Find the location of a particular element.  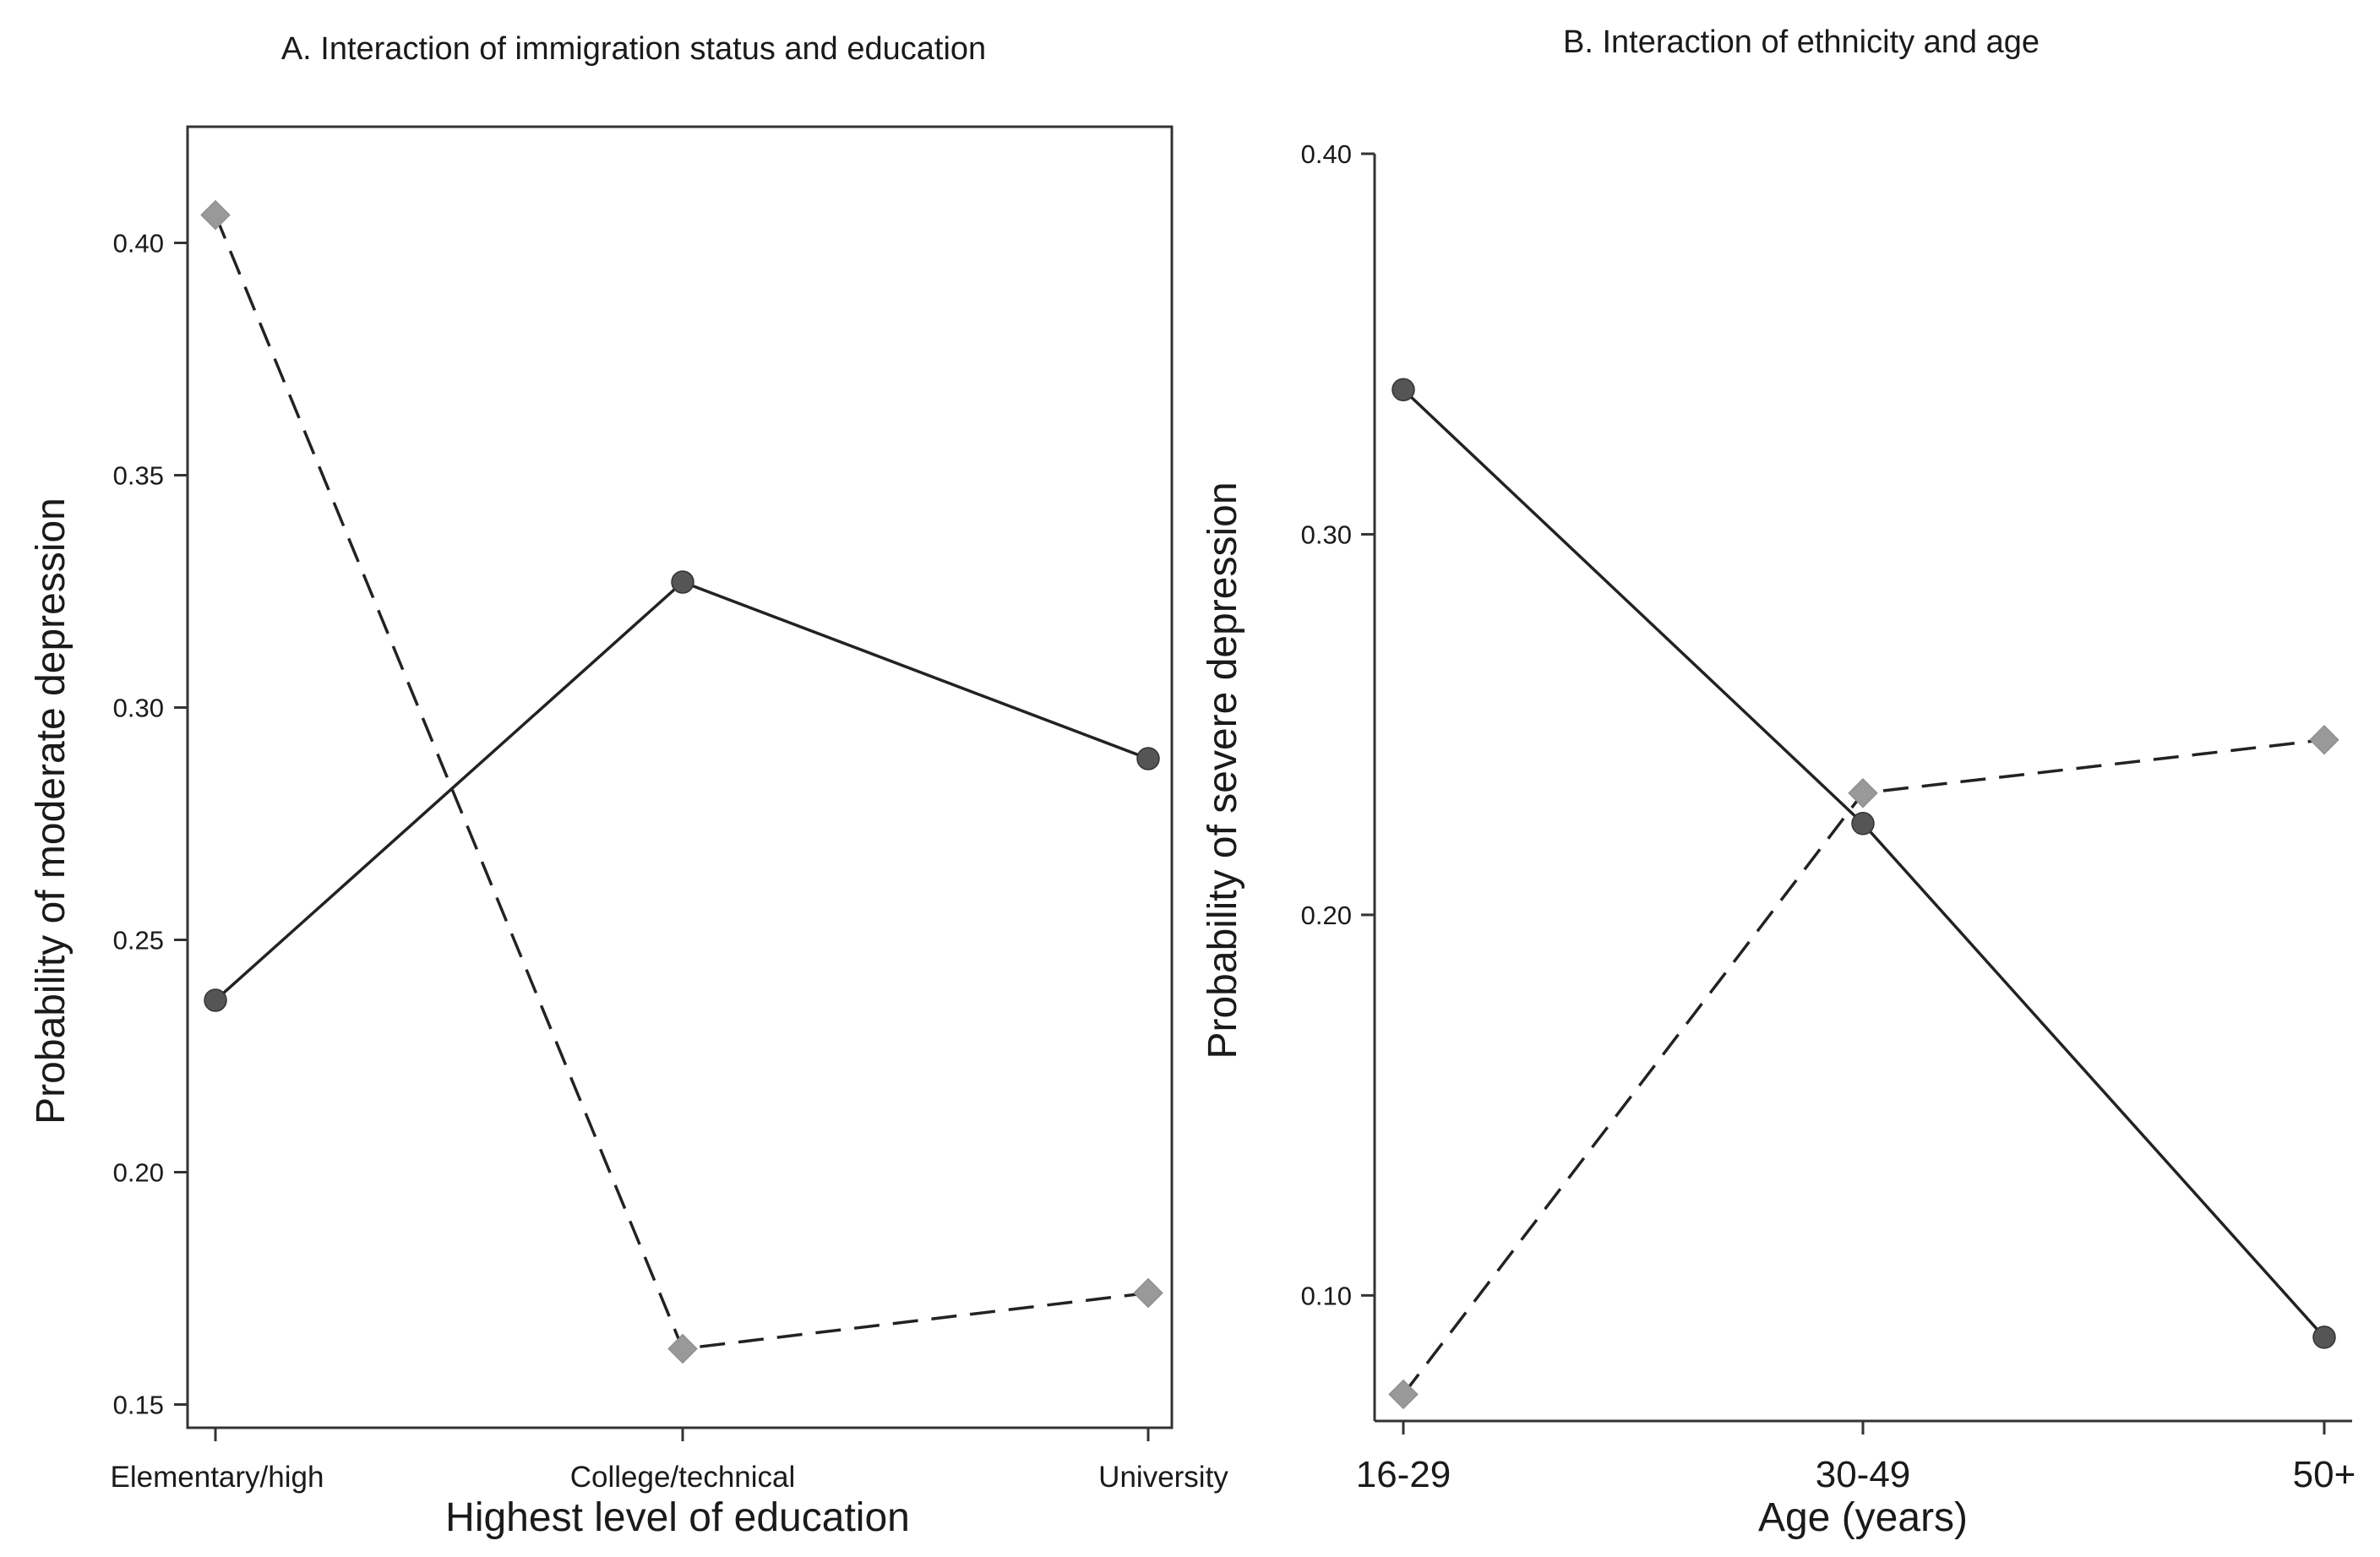

panel-b-y-axis-title: Probability of severe depression is located at coordinates (1223, 770).